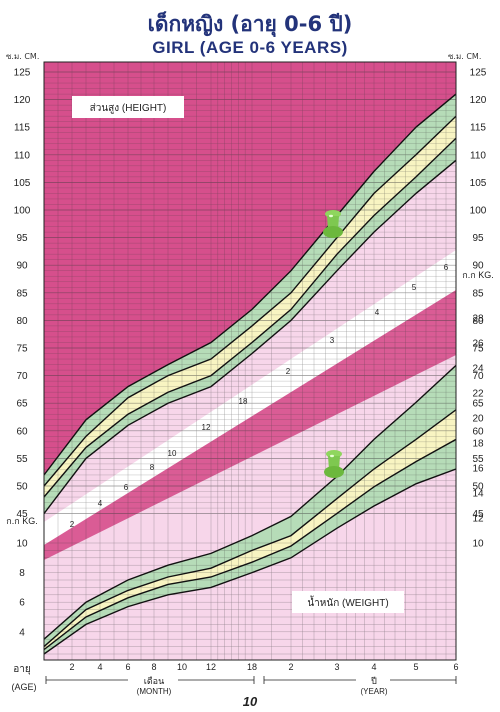  I want to click on height-tick-left: 95, so click(22, 238).